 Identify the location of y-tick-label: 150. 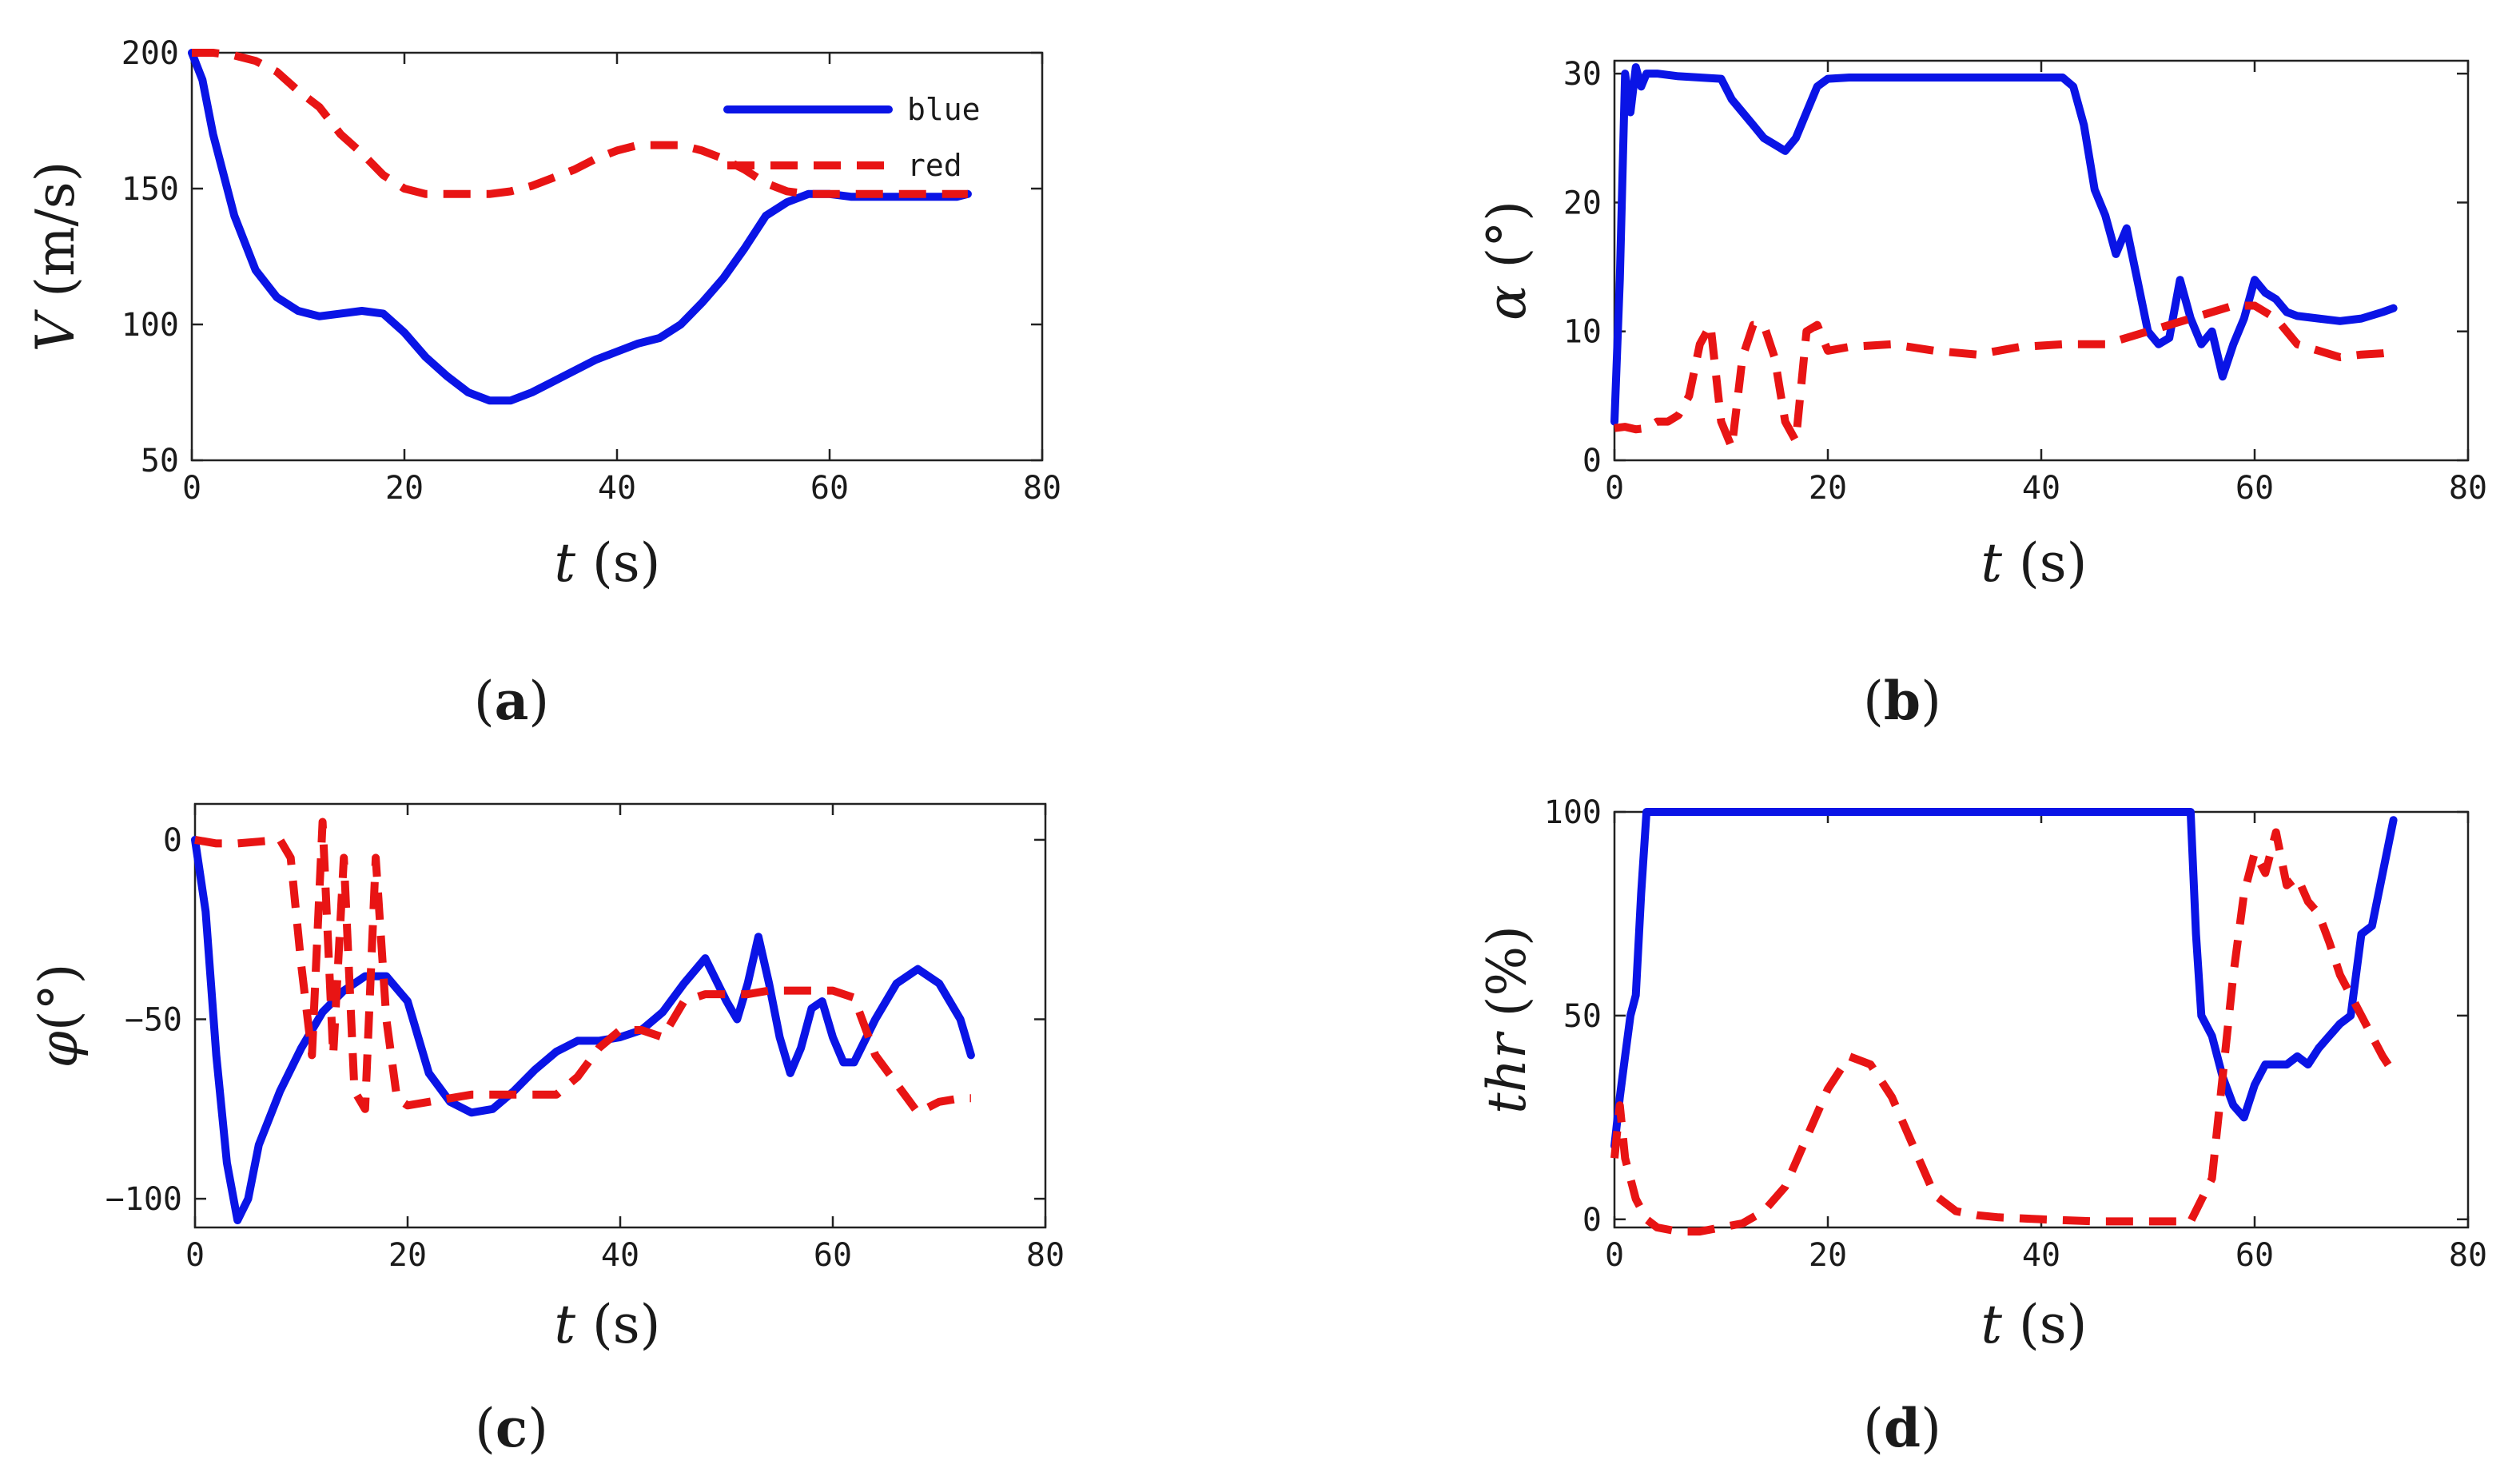
(150, 189).